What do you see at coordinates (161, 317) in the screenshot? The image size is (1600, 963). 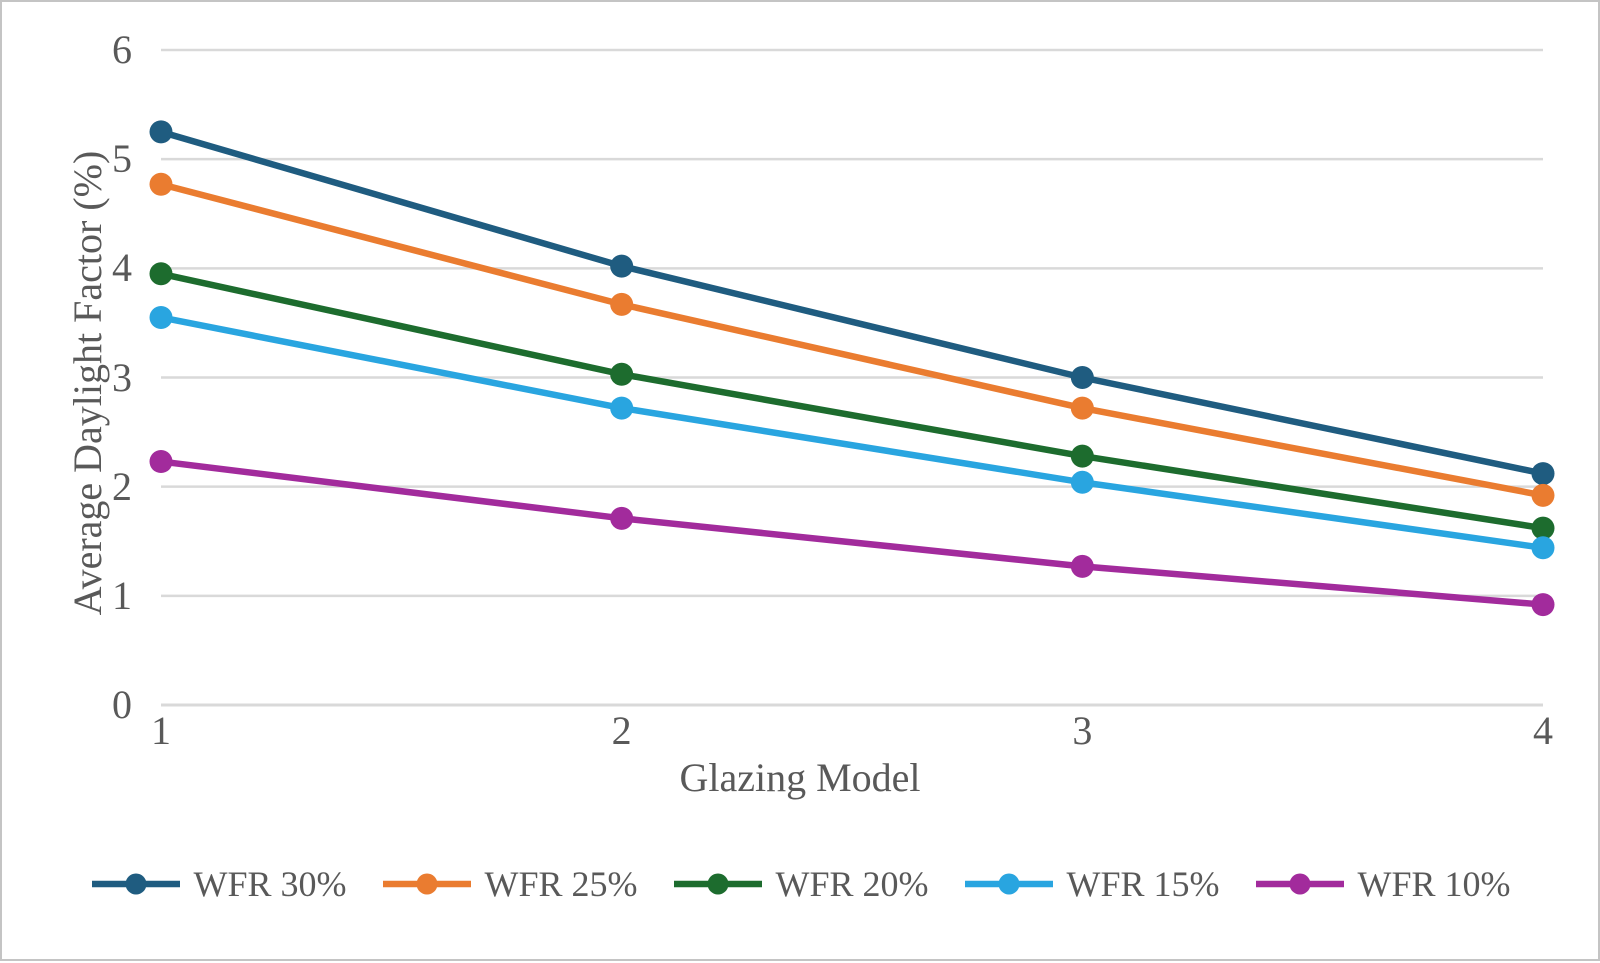 I see `data-point-wfr-15--x1` at bounding box center [161, 317].